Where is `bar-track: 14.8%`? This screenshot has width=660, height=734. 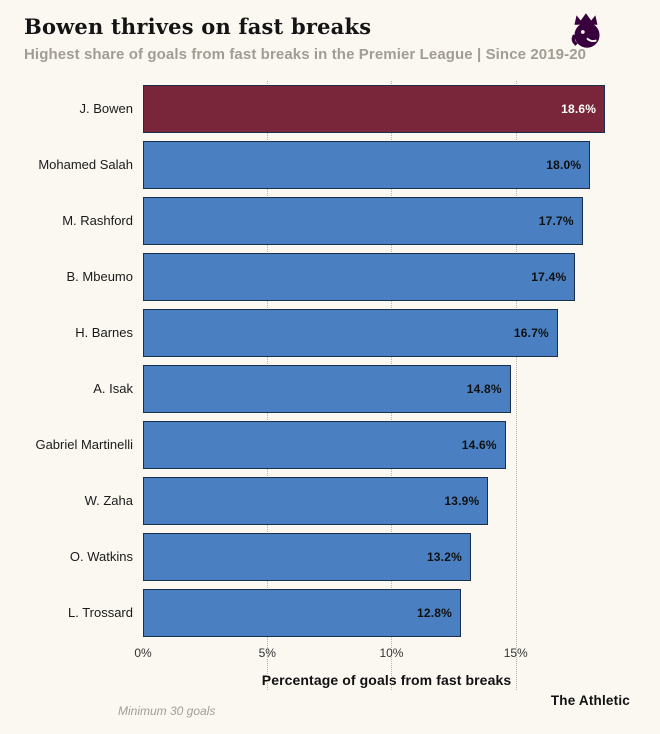 bar-track: 14.8% is located at coordinates (386, 388).